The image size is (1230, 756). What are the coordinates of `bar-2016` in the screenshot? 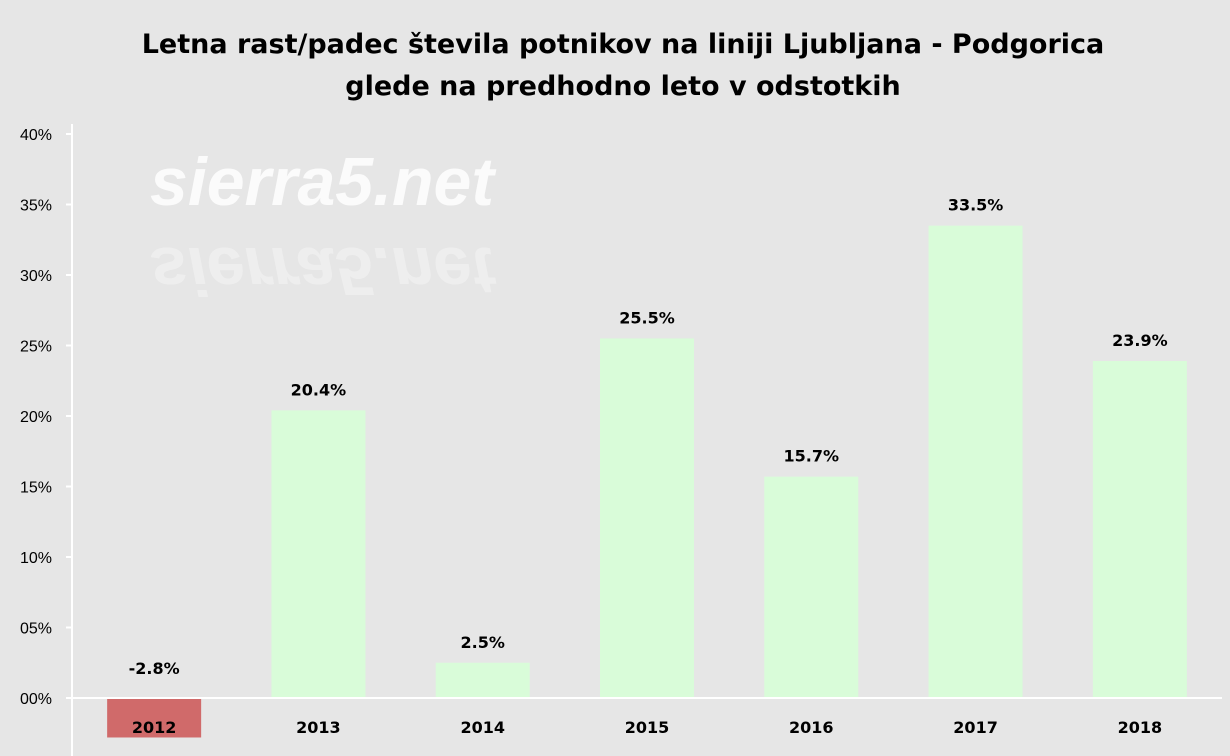 It's located at (811, 587).